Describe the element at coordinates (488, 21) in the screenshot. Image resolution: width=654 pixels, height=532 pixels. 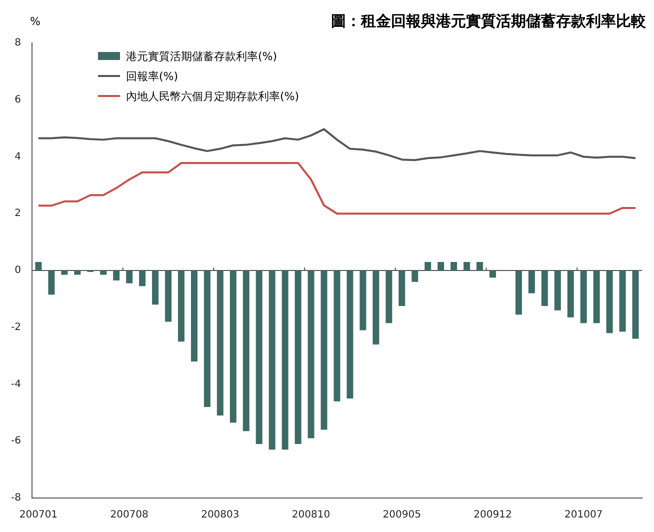
I see `chart-title: 圖：租金回報與港元實質活期儲蓄存款利率比較` at that location.